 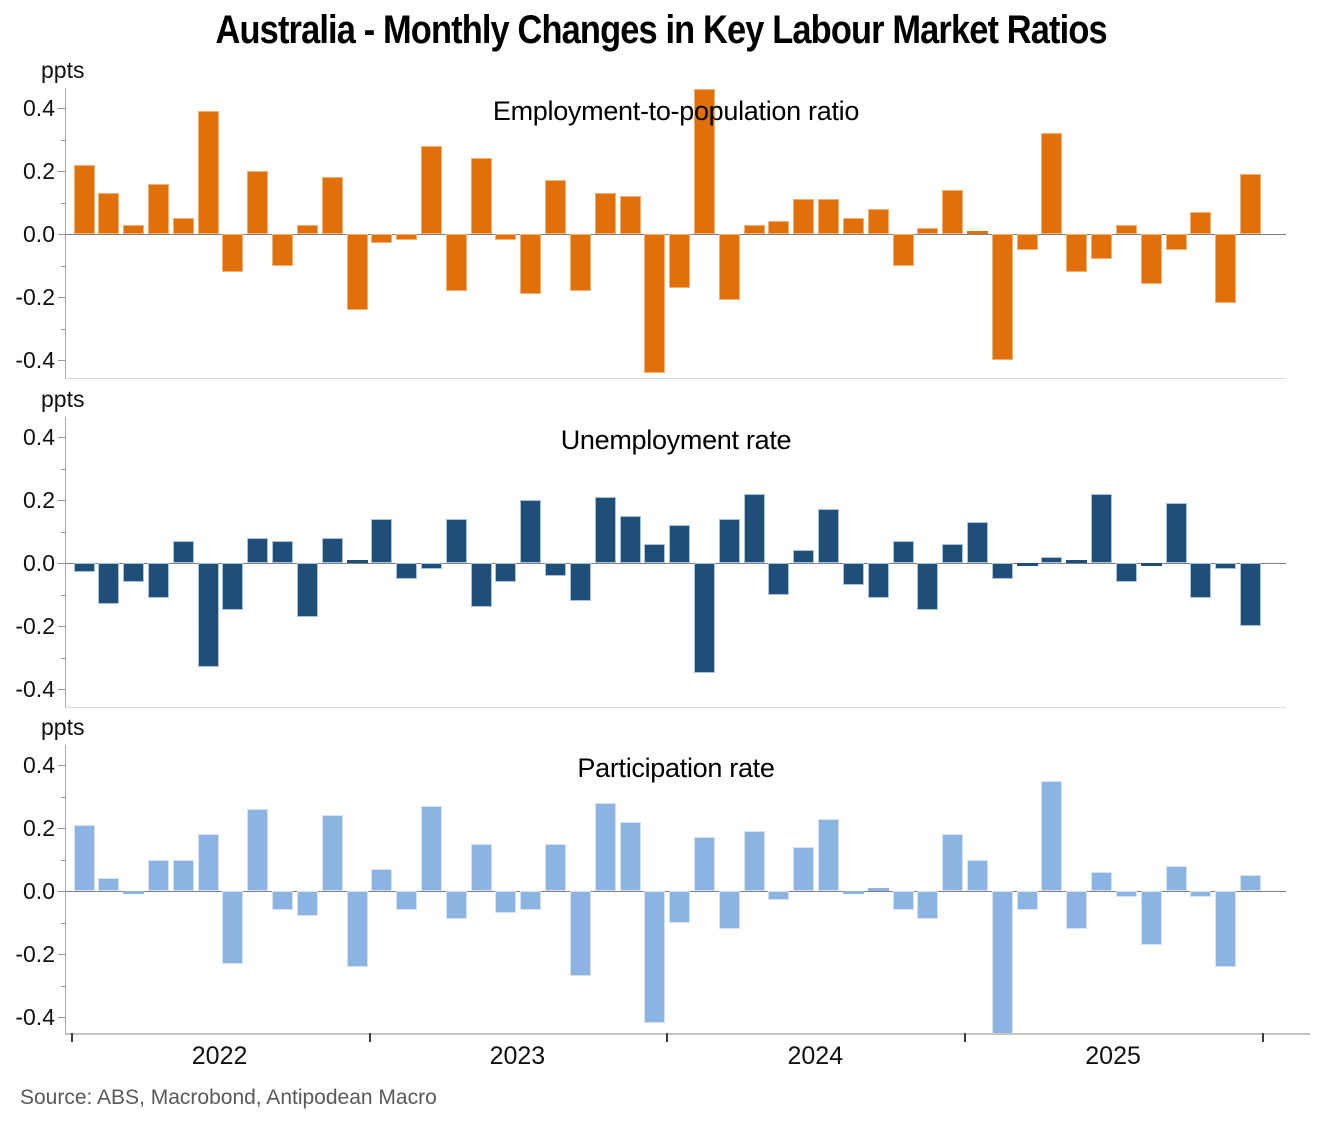 I want to click on x-axis-year-label: 2022, so click(x=219, y=1056).